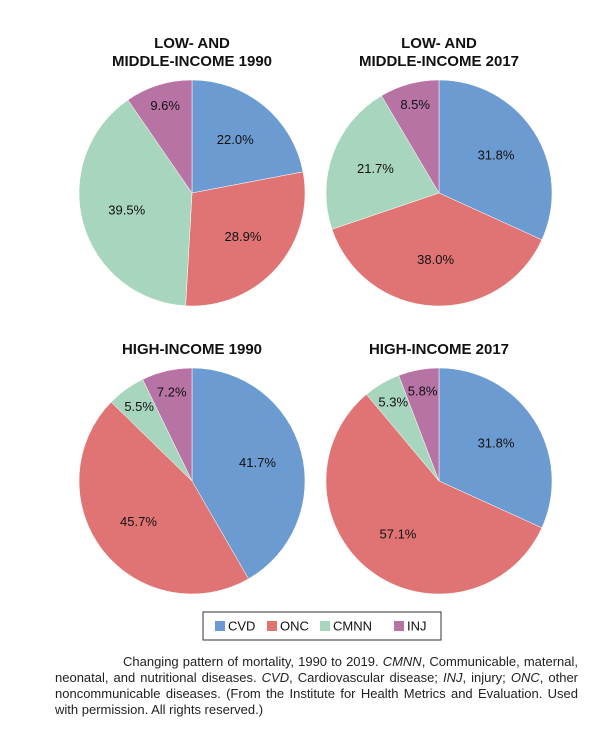 The width and height of the screenshot is (593, 733). Describe the element at coordinates (165, 105) in the screenshot. I see `slice-label: 9.6%` at that location.